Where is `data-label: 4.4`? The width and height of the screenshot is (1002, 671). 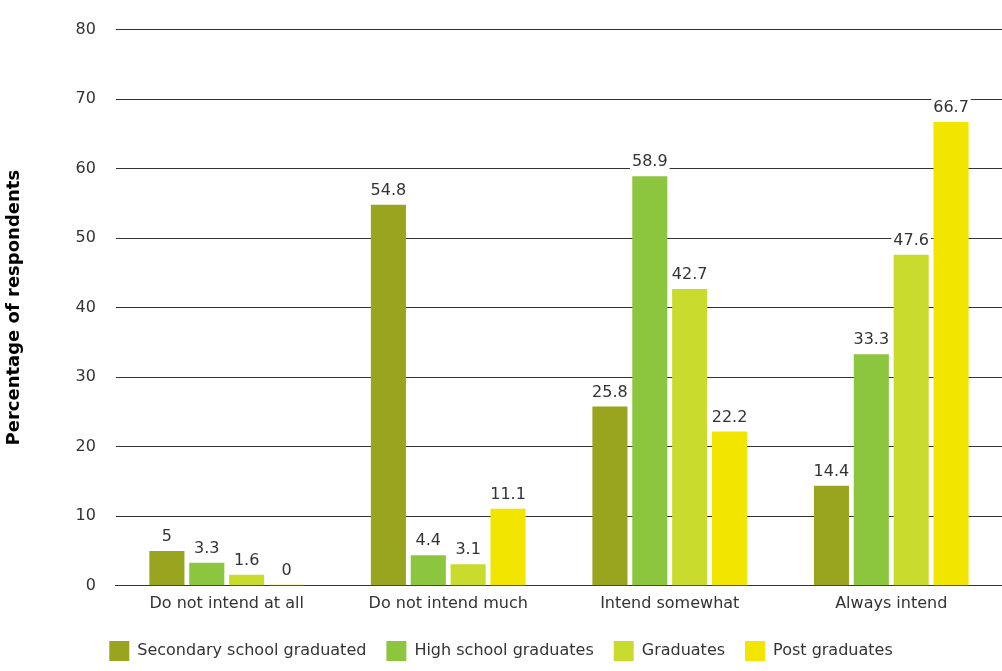 data-label: 4.4 is located at coordinates (428, 540).